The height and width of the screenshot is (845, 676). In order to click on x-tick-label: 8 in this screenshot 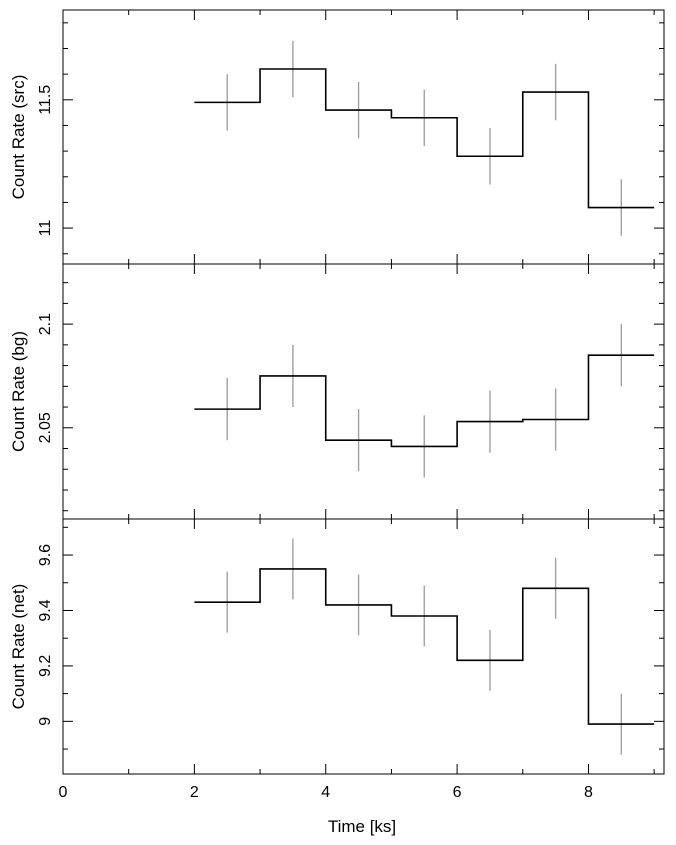, I will do `click(588, 792)`.